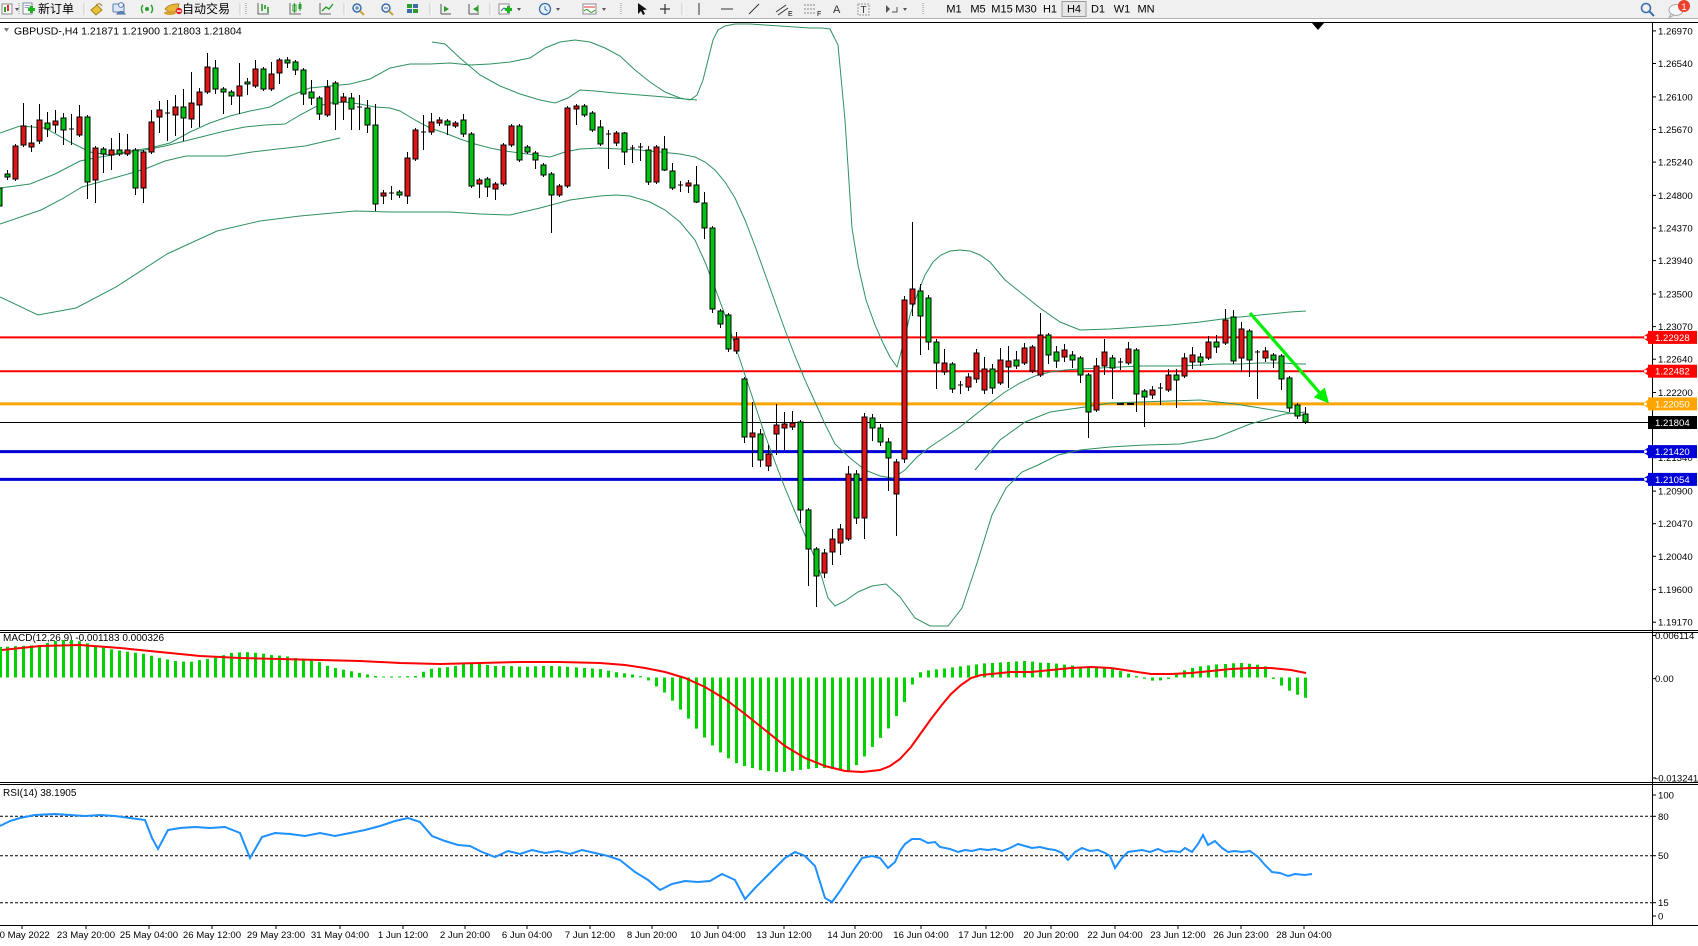 The image size is (1698, 946). What do you see at coordinates (590, 935) in the screenshot?
I see `svg-text: 7 Jun 12:00` at bounding box center [590, 935].